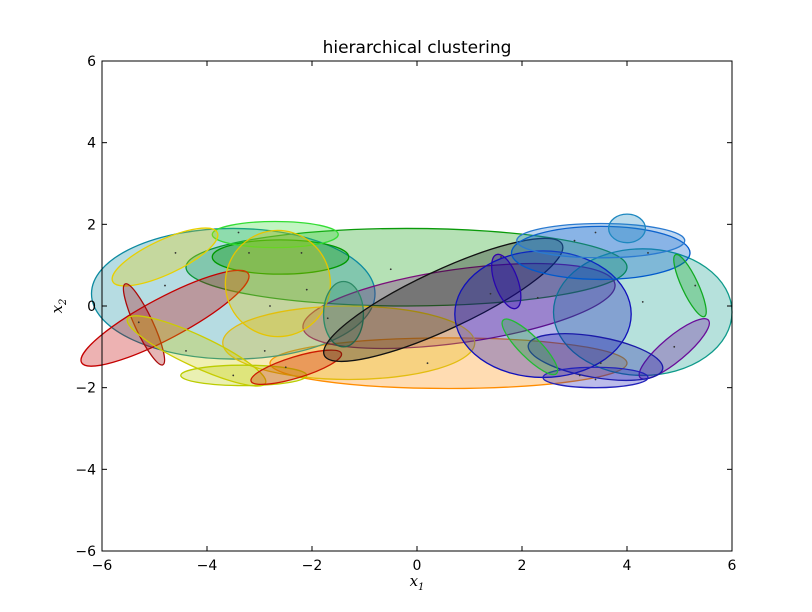  What do you see at coordinates (417, 48) in the screenshot?
I see `chart-title: hierarchical clustering` at bounding box center [417, 48].